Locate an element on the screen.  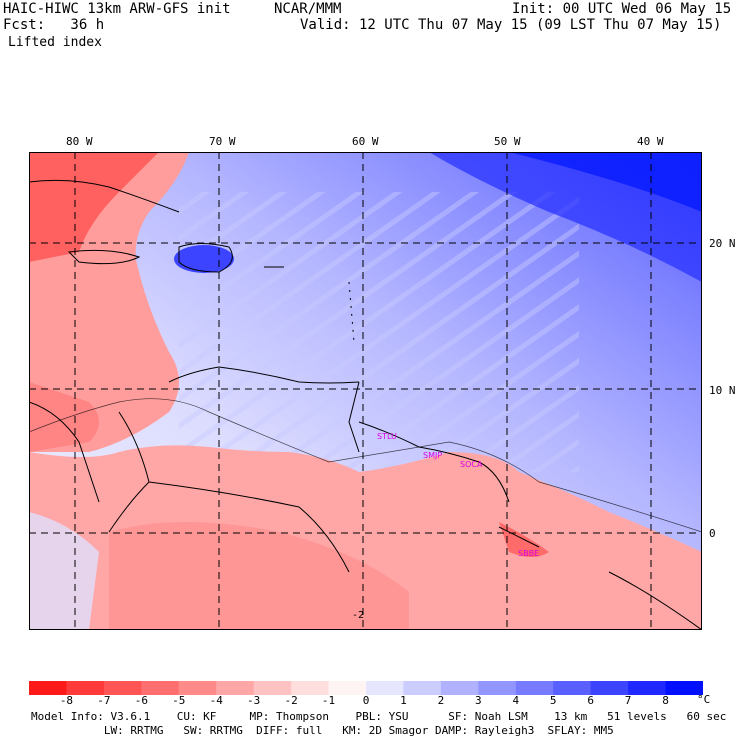
colorbar-tick-label: -2 is located at coordinates (291, 700).